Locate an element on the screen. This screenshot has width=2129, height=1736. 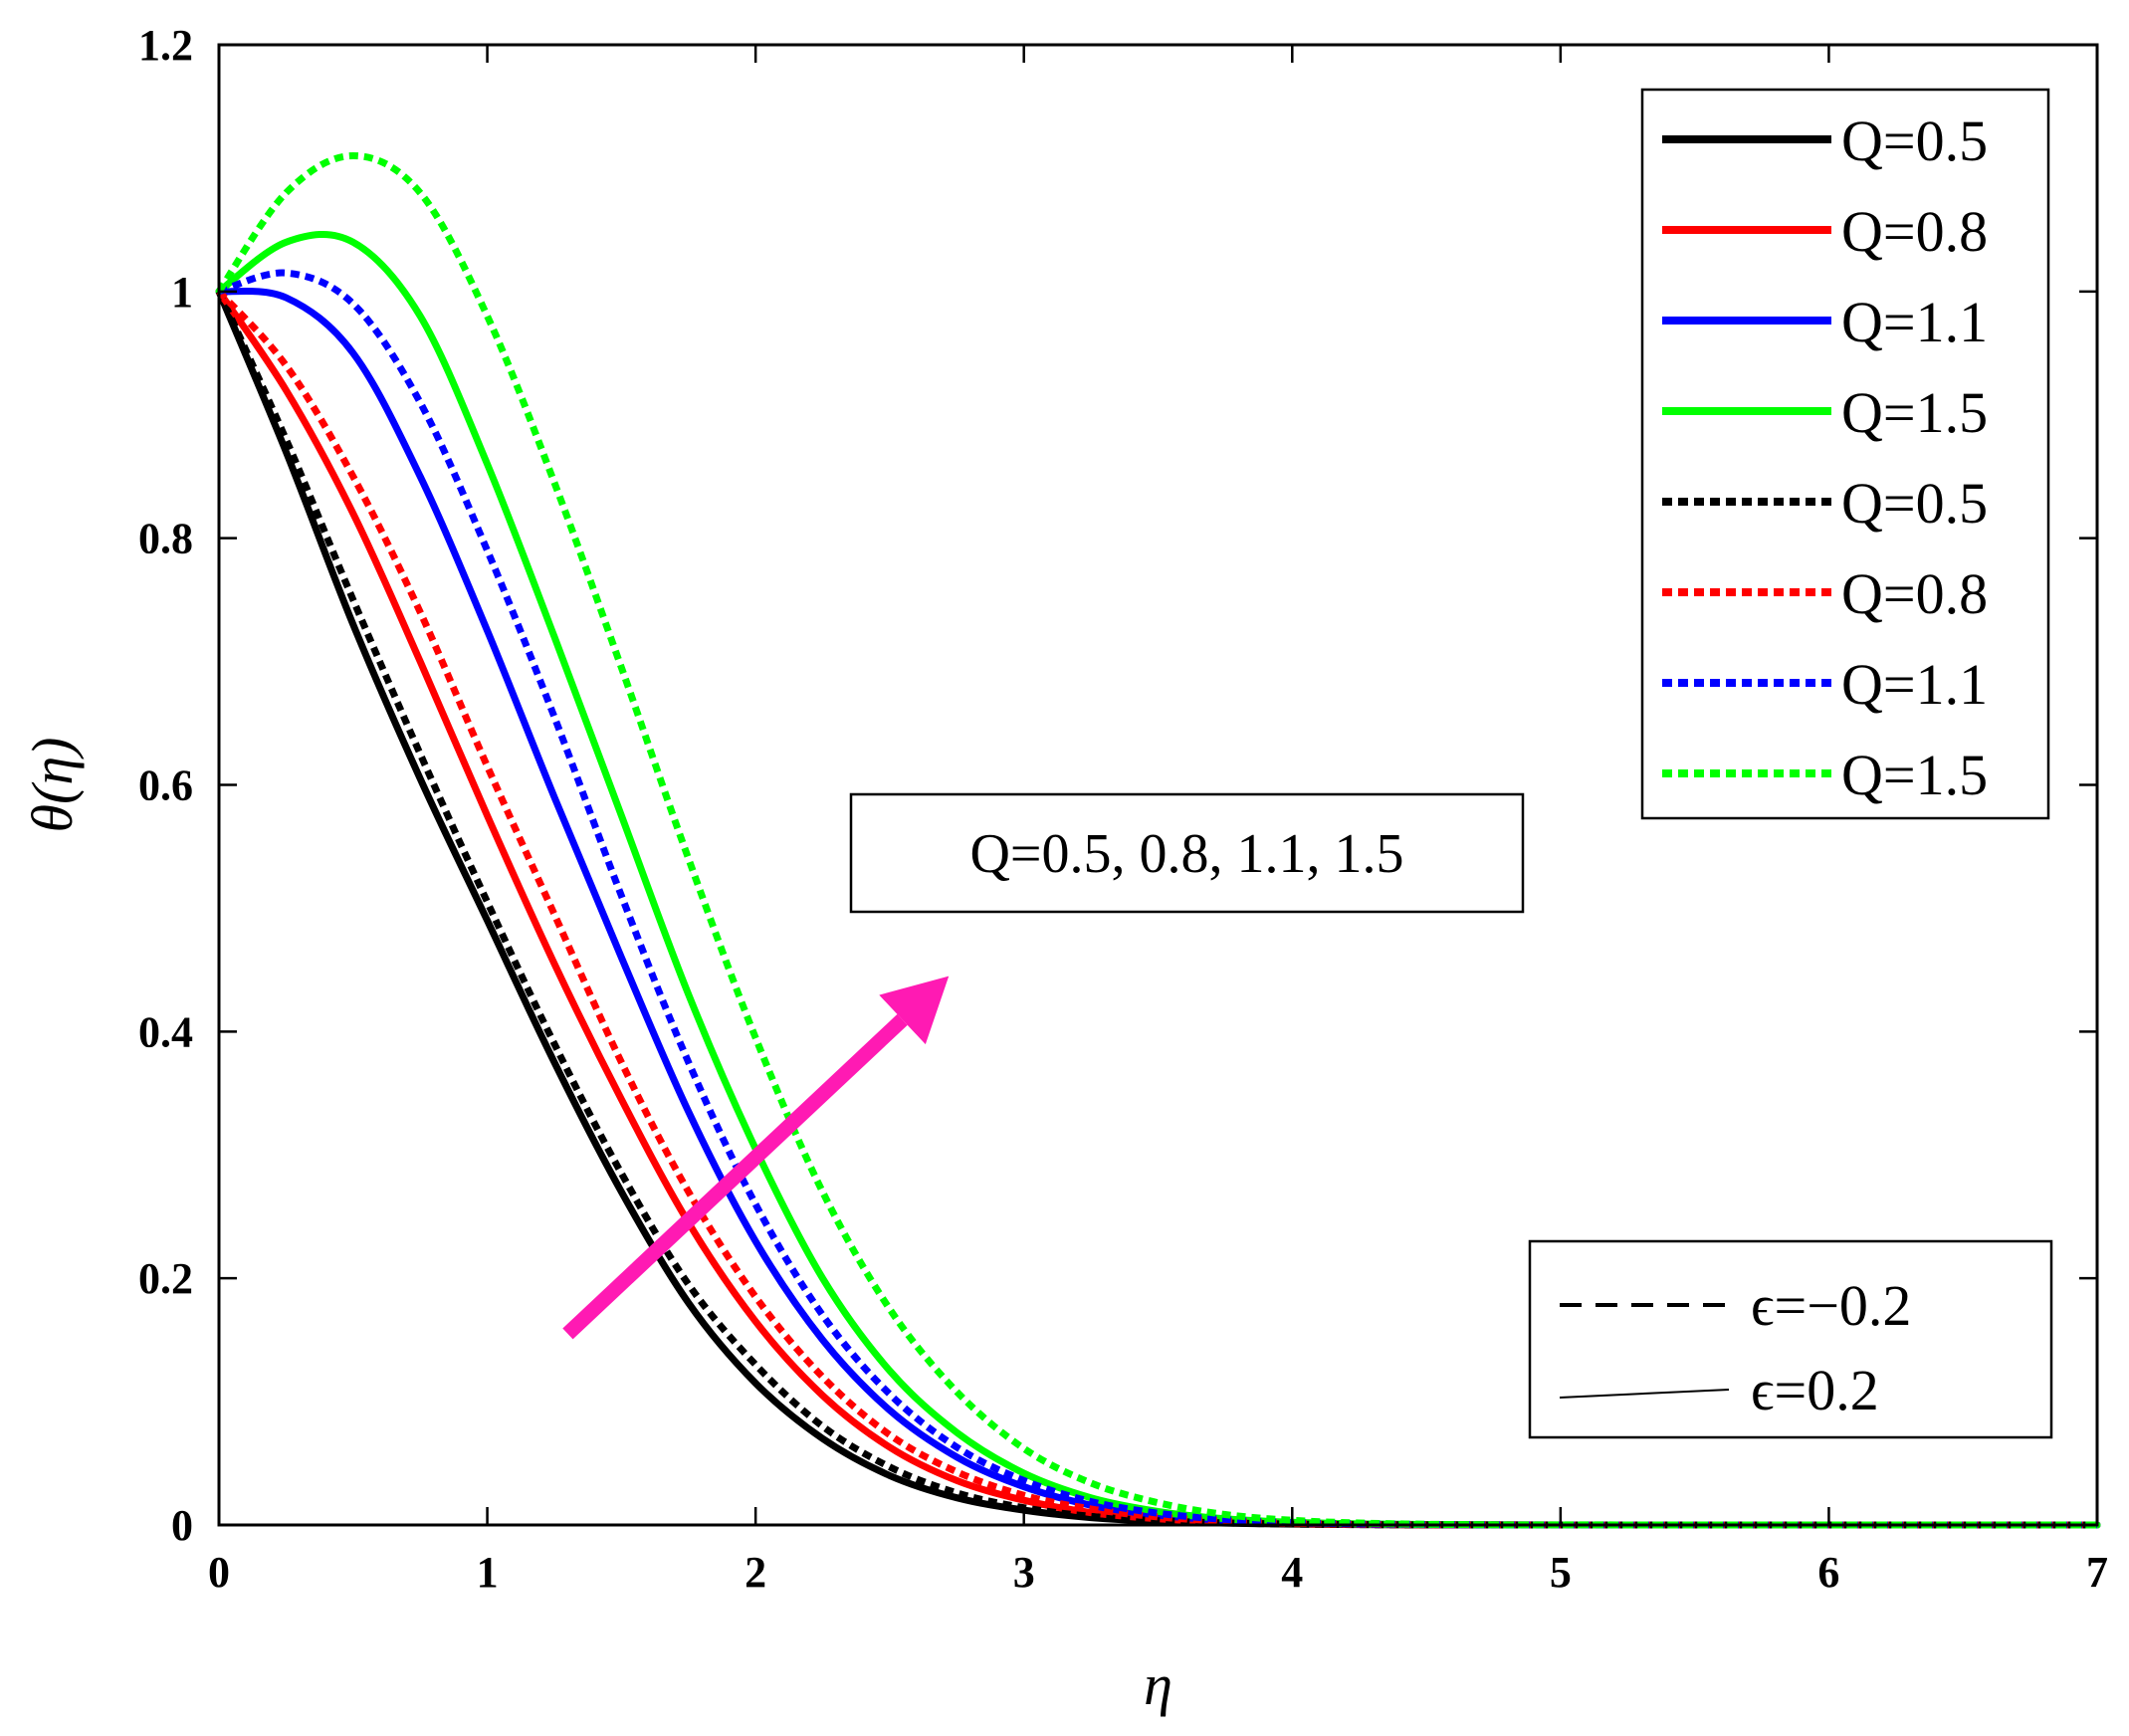
parameter-annotation-box: Q=0.5, 0.8, 1.1, 1.5 is located at coordinates (1187, 853).